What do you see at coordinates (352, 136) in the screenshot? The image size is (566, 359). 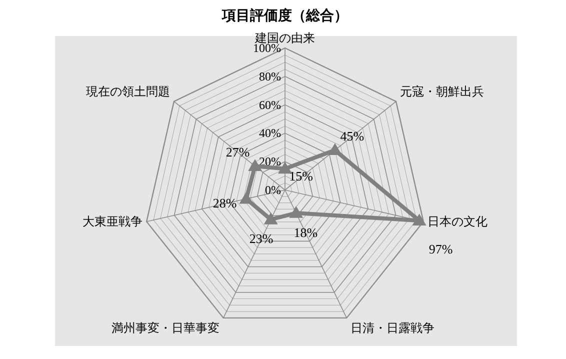 I see `data-label: 45%` at bounding box center [352, 136].